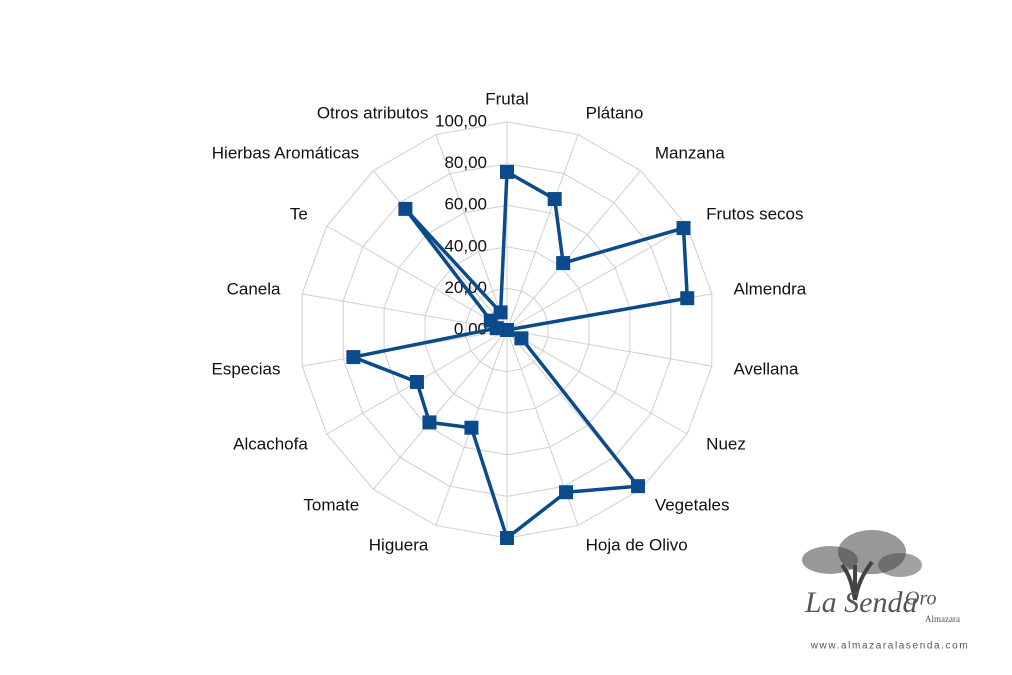 This screenshot has height=675, width=1012. Describe the element at coordinates (770, 289) in the screenshot. I see `category-label: Almendra` at that location.